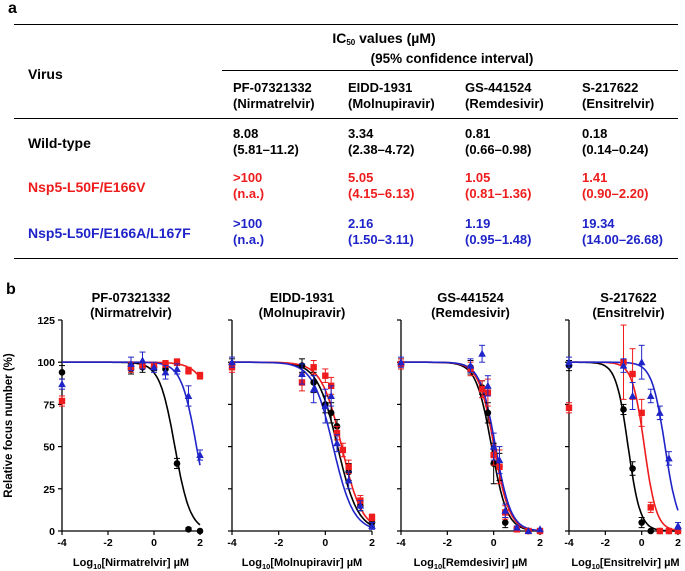  I want to click on chart-title: EIDD-1931, so click(302, 297).